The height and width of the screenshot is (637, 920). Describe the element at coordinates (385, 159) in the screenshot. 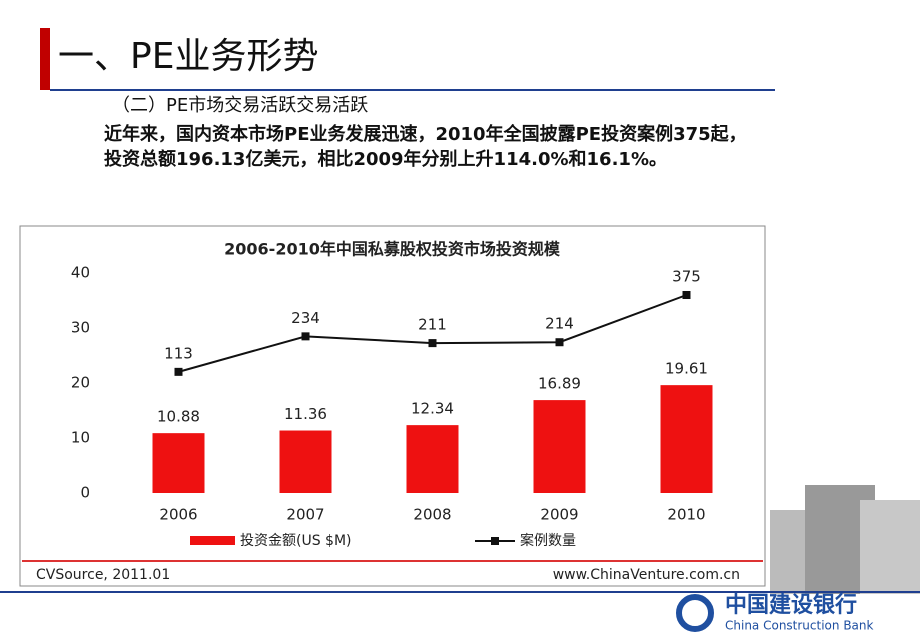

I see `paragraph-line: 投资总额196.13亿美元，相比2009年分别上升114.0%和16.1%。` at that location.